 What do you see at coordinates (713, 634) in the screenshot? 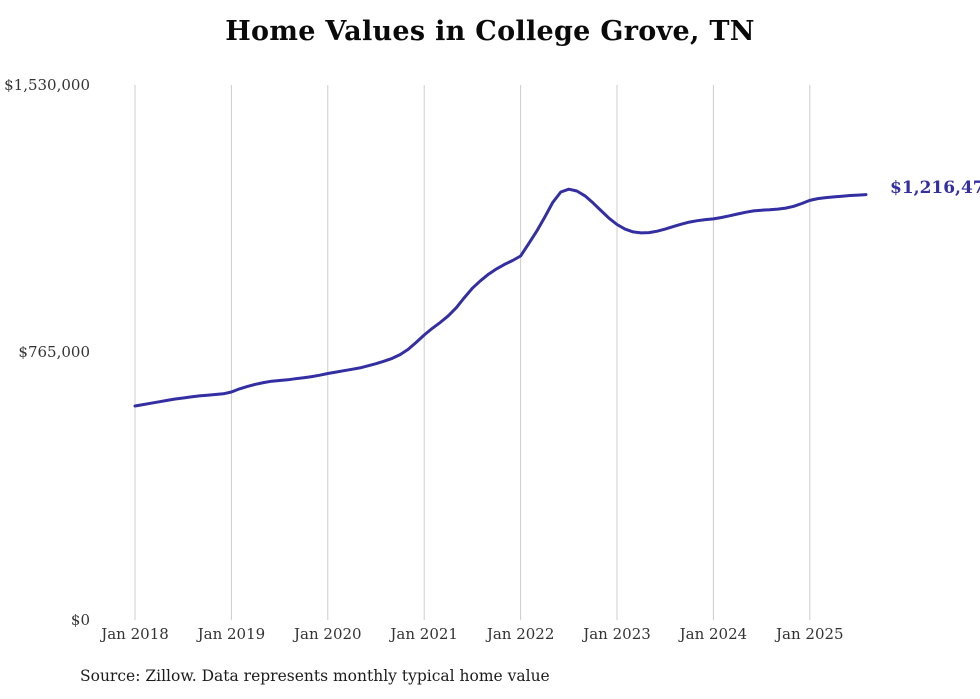
I see `x-axis-label: Jan 2024` at bounding box center [713, 634].